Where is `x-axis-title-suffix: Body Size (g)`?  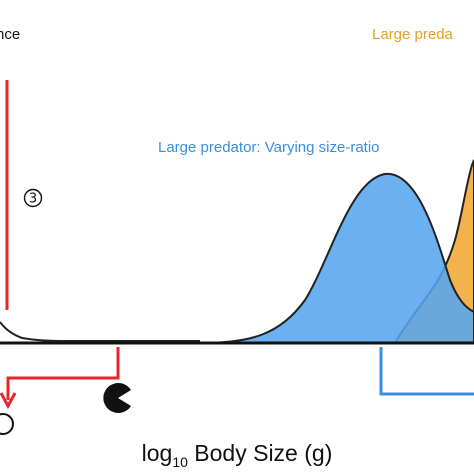 x-axis-title-suffix: Body Size (g) is located at coordinates (260, 453).